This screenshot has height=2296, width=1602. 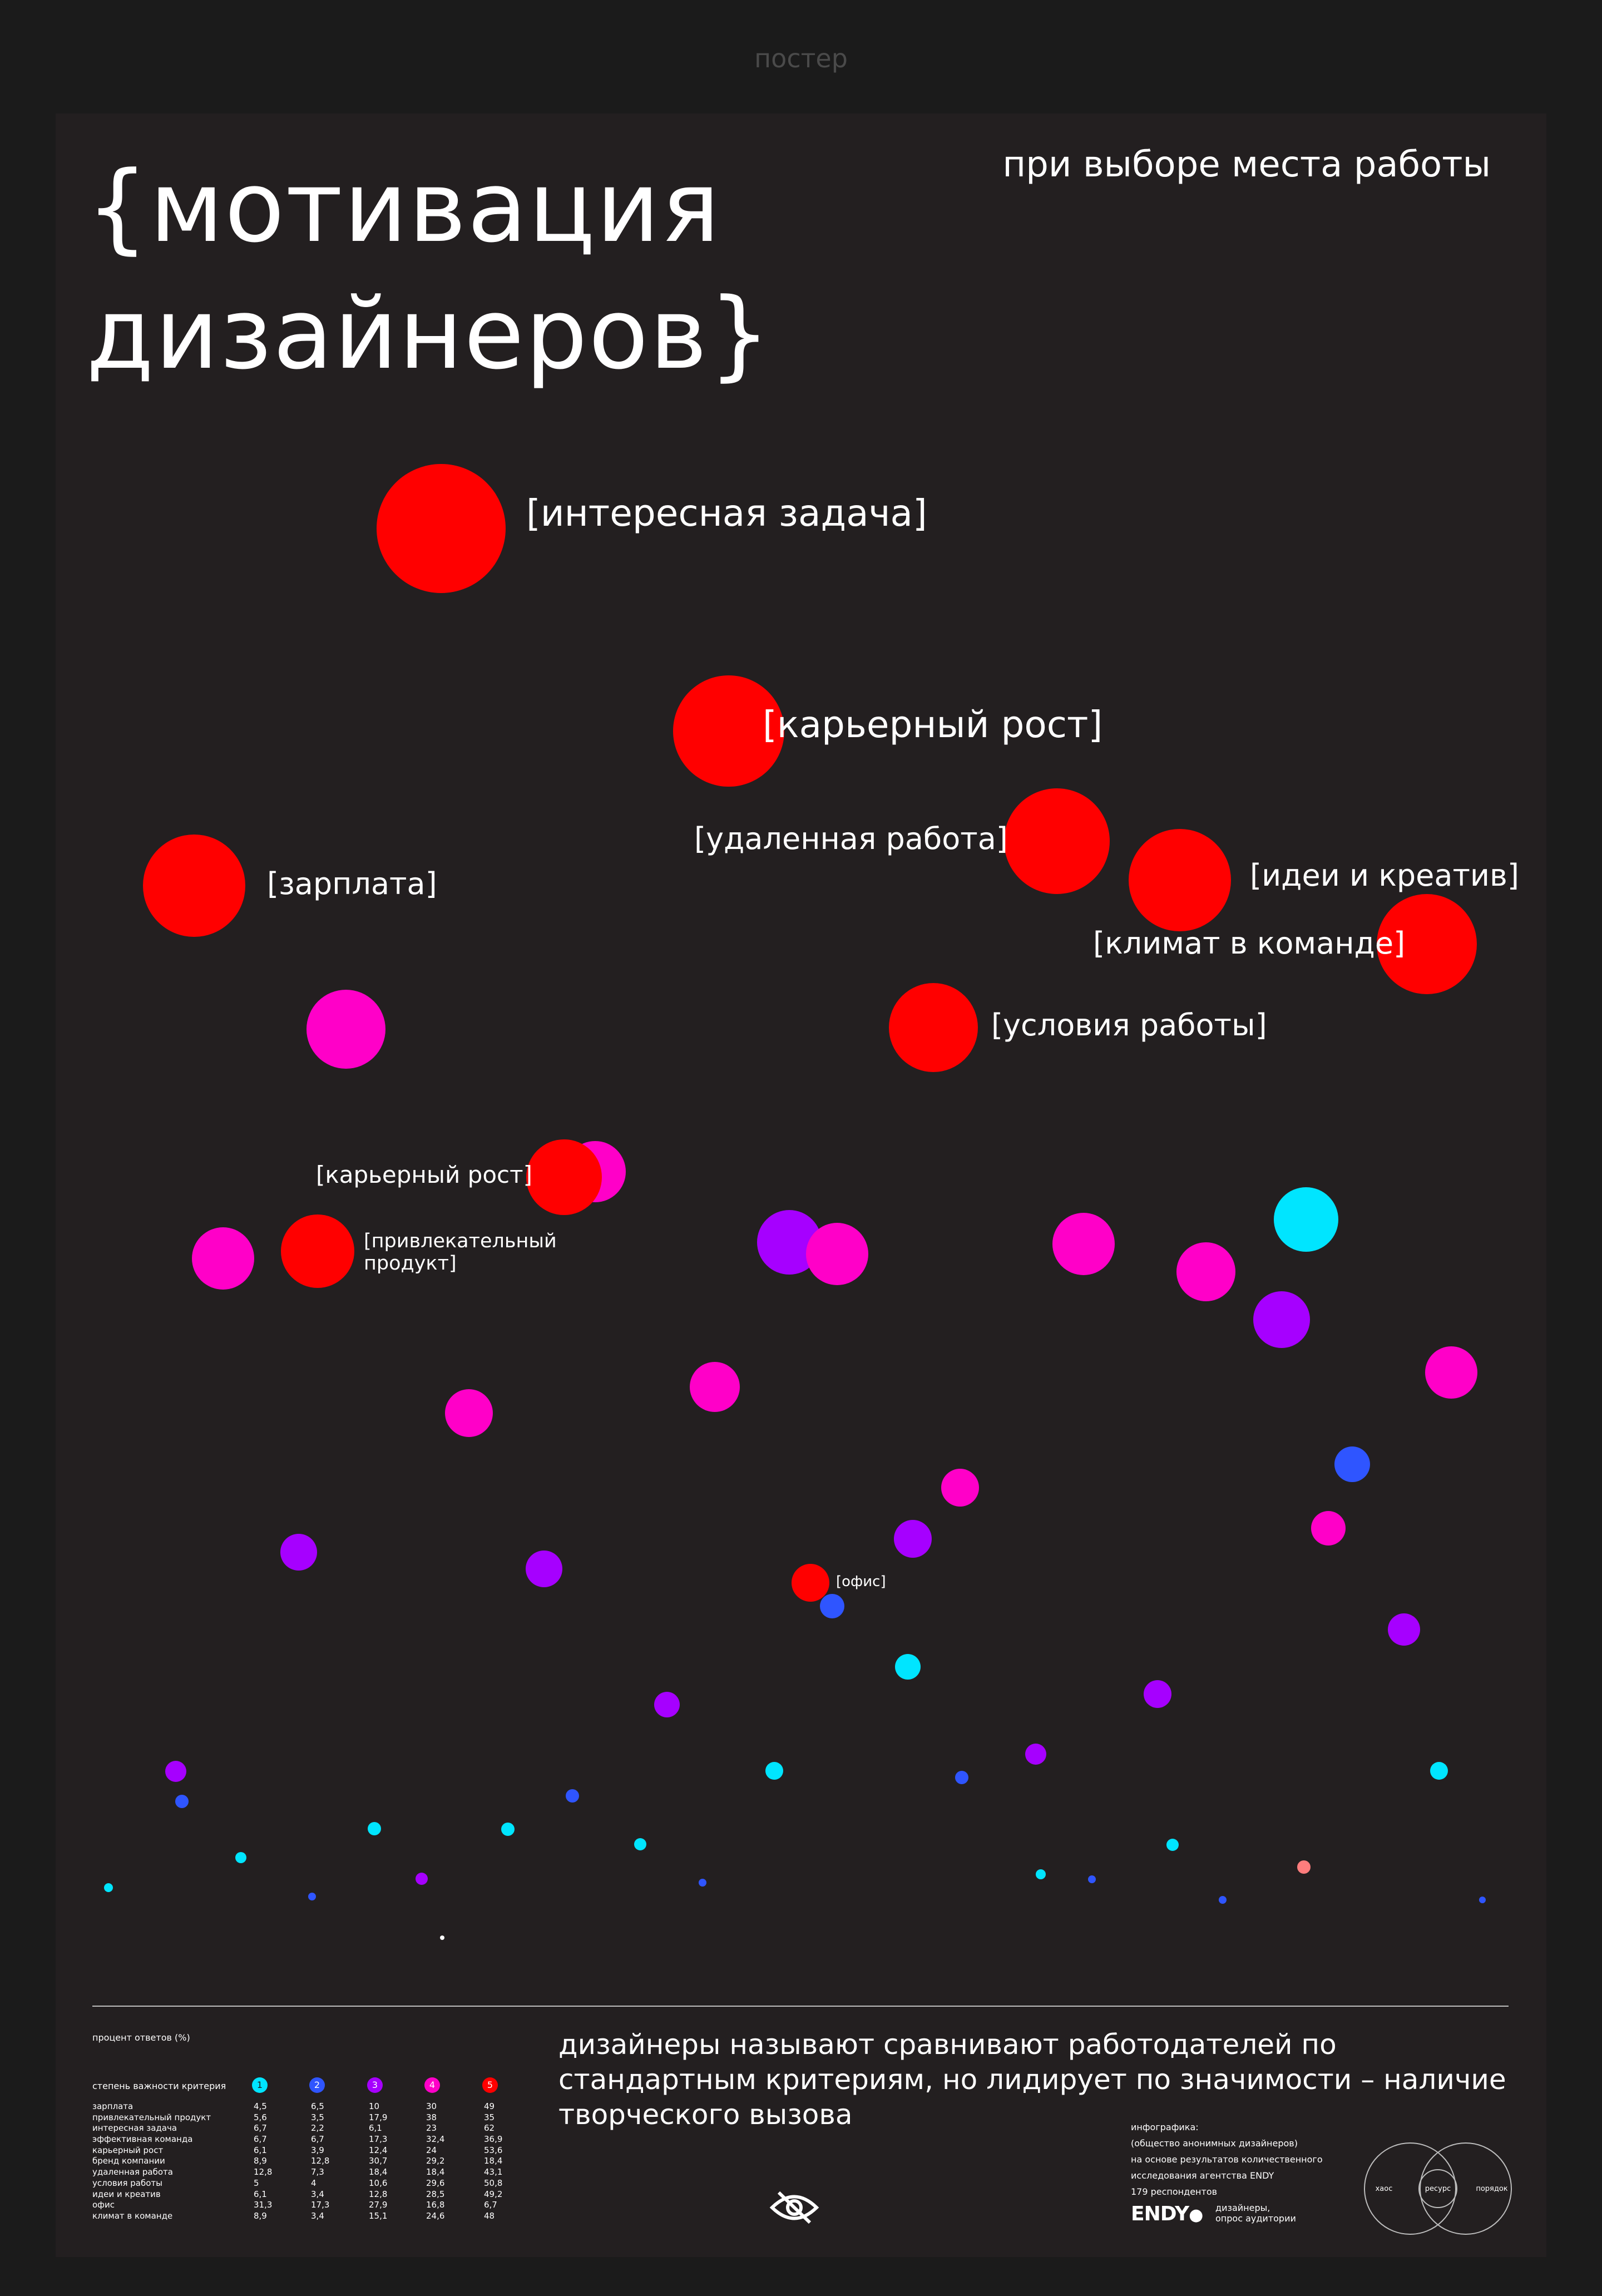 I want to click on label-career-growth: [карьерный рост], so click(x=933, y=724).